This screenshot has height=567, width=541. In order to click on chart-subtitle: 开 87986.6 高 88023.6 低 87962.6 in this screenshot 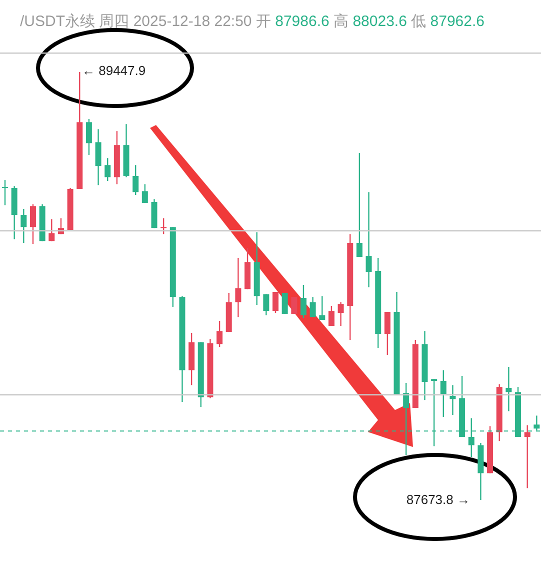, I will do `click(370, 21)`.